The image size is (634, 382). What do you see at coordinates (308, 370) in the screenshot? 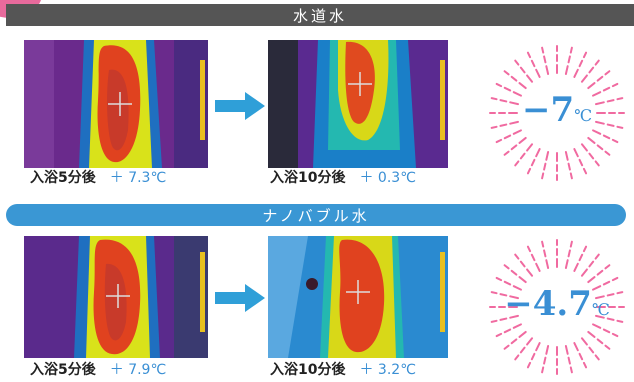
I see `caption-label: 入浴10分後` at bounding box center [308, 370].